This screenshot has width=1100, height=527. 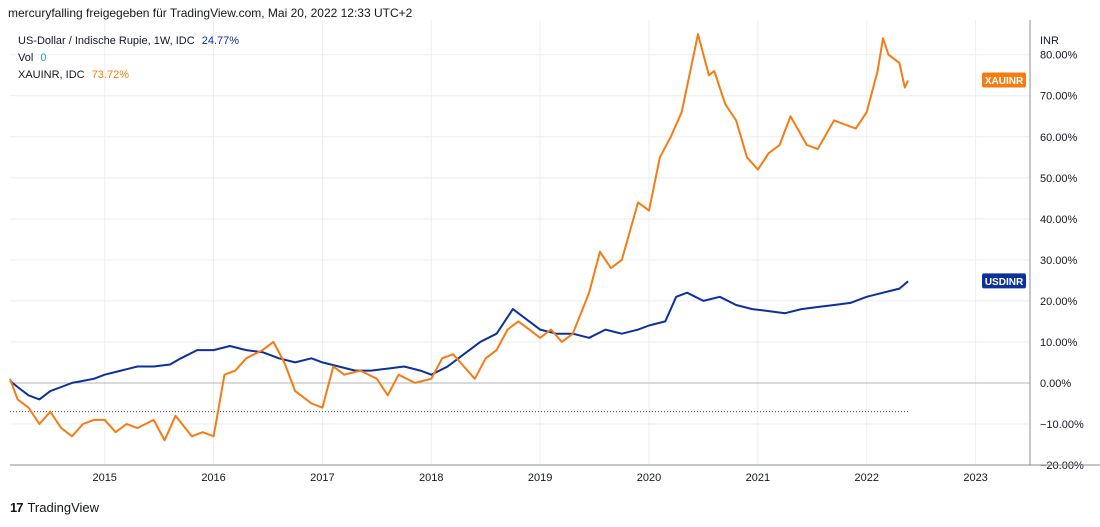 I want to click on badge-label: USDINR, so click(x=1004, y=282).